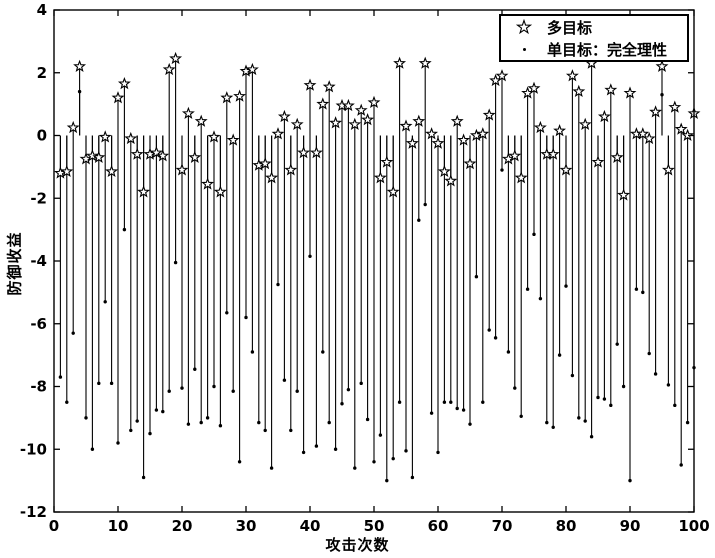  What do you see at coordinates (374, 526) in the screenshot?
I see `x-tick-label: 50` at bounding box center [374, 526].